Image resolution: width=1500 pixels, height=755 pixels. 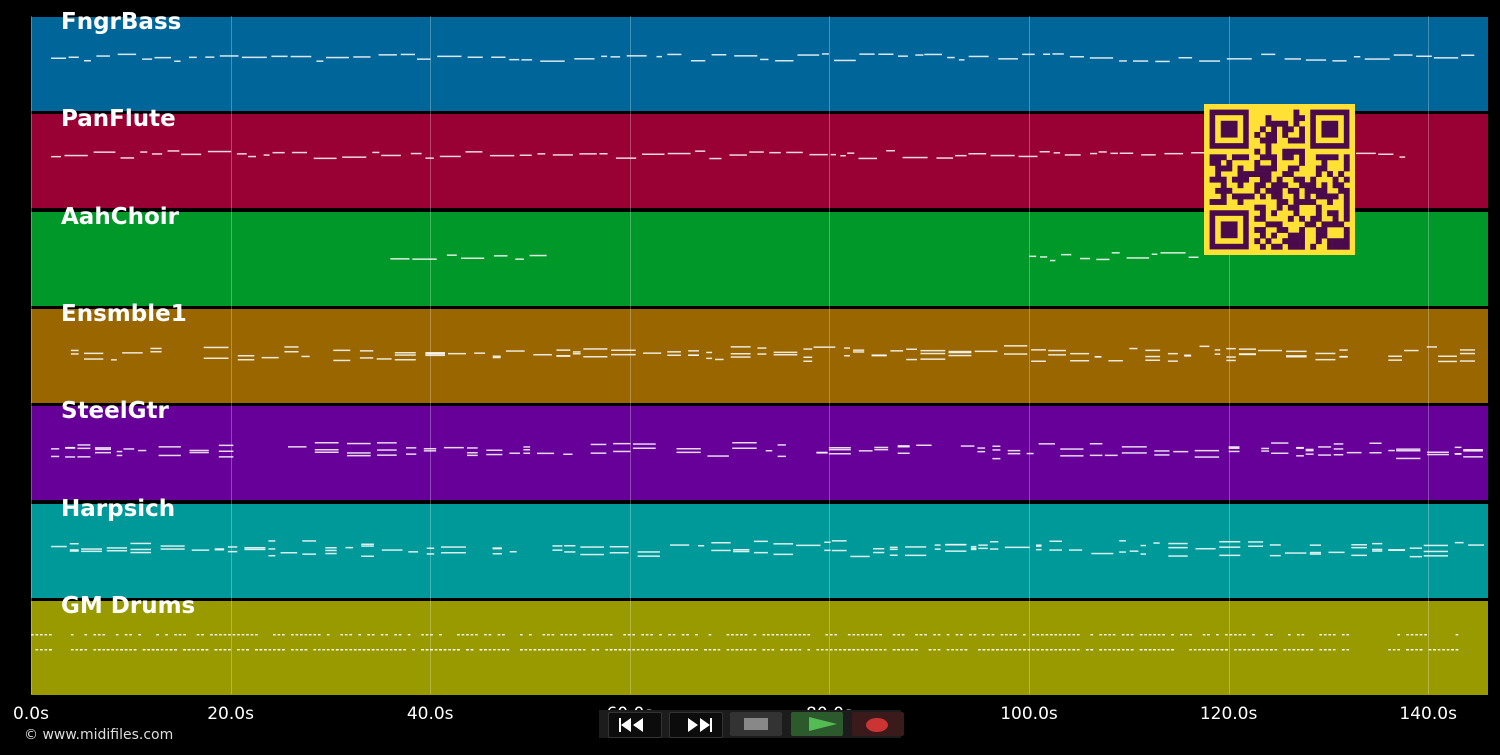 What do you see at coordinates (696, 725) in the screenshot?
I see `fast-forward-button` at bounding box center [696, 725].